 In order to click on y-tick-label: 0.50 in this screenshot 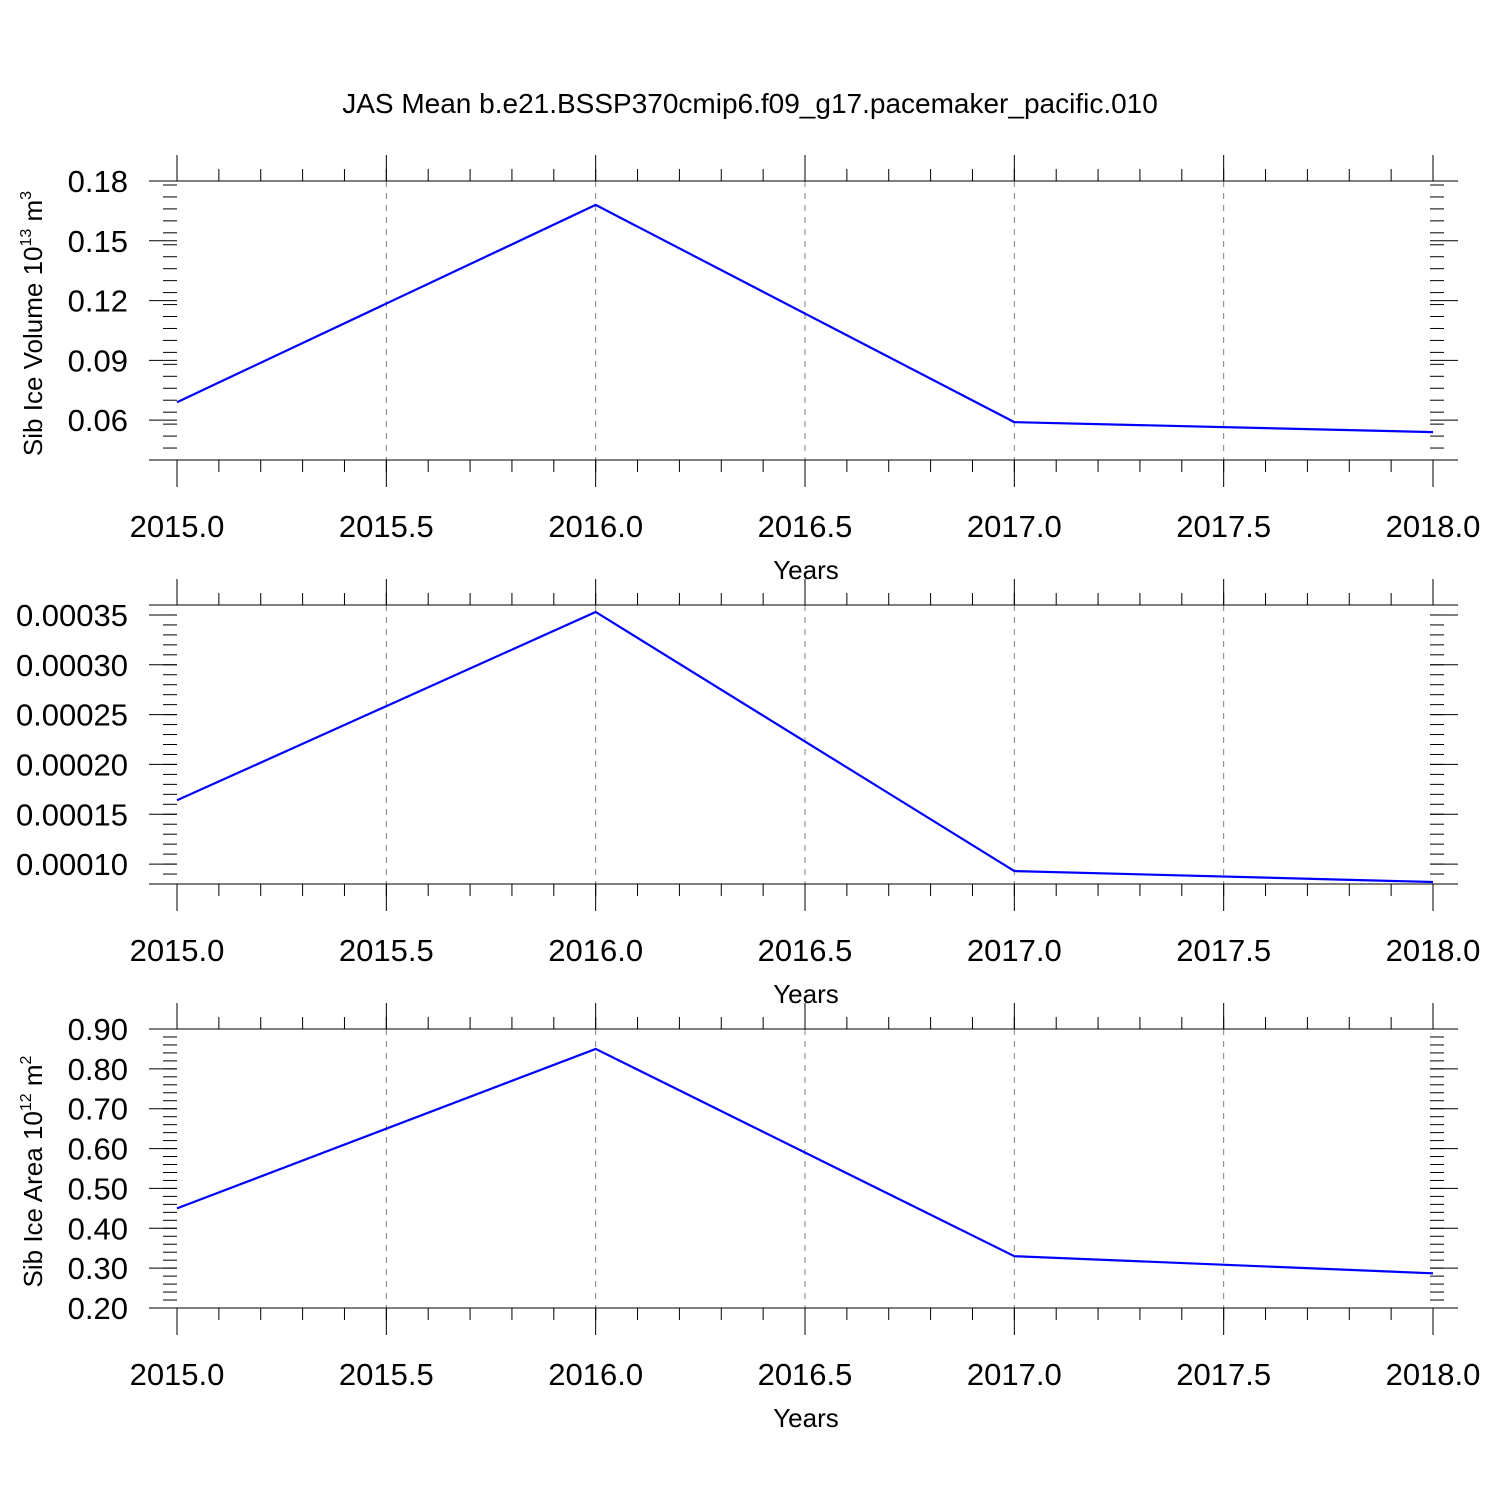, I will do `click(98, 1188)`.